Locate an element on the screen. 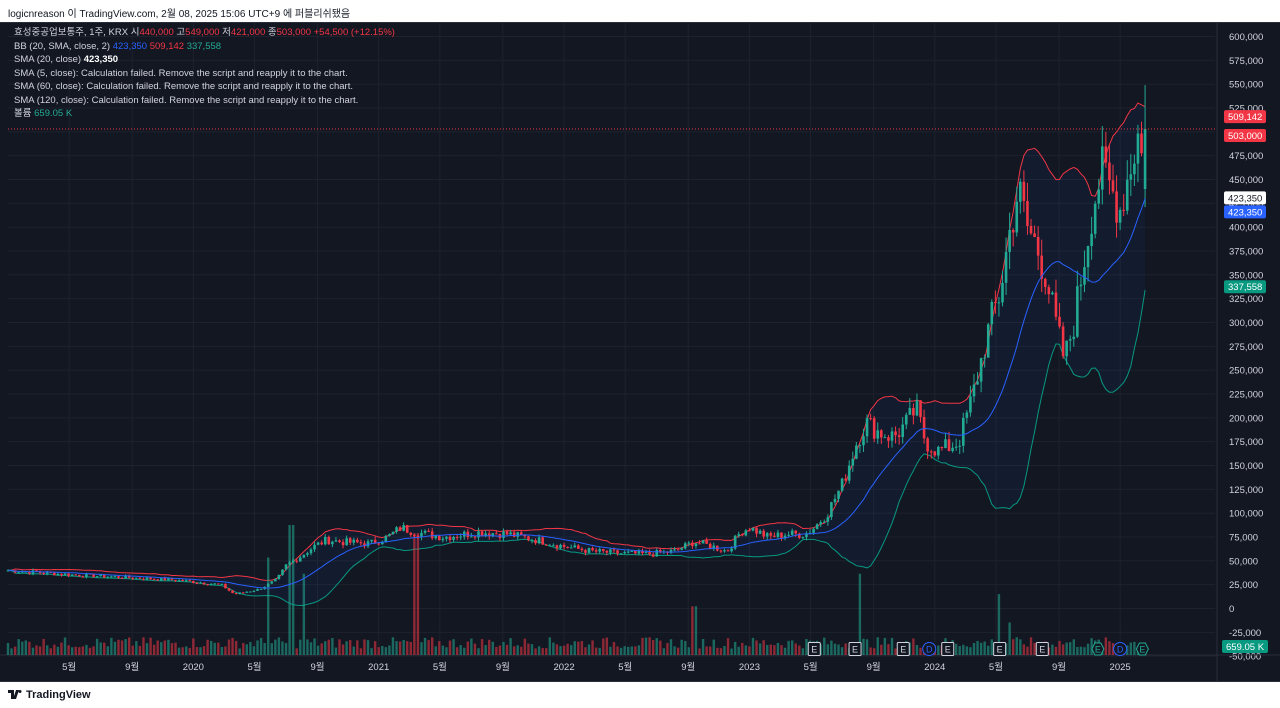  tradingview-logo: TradingView is located at coordinates (49, 695).